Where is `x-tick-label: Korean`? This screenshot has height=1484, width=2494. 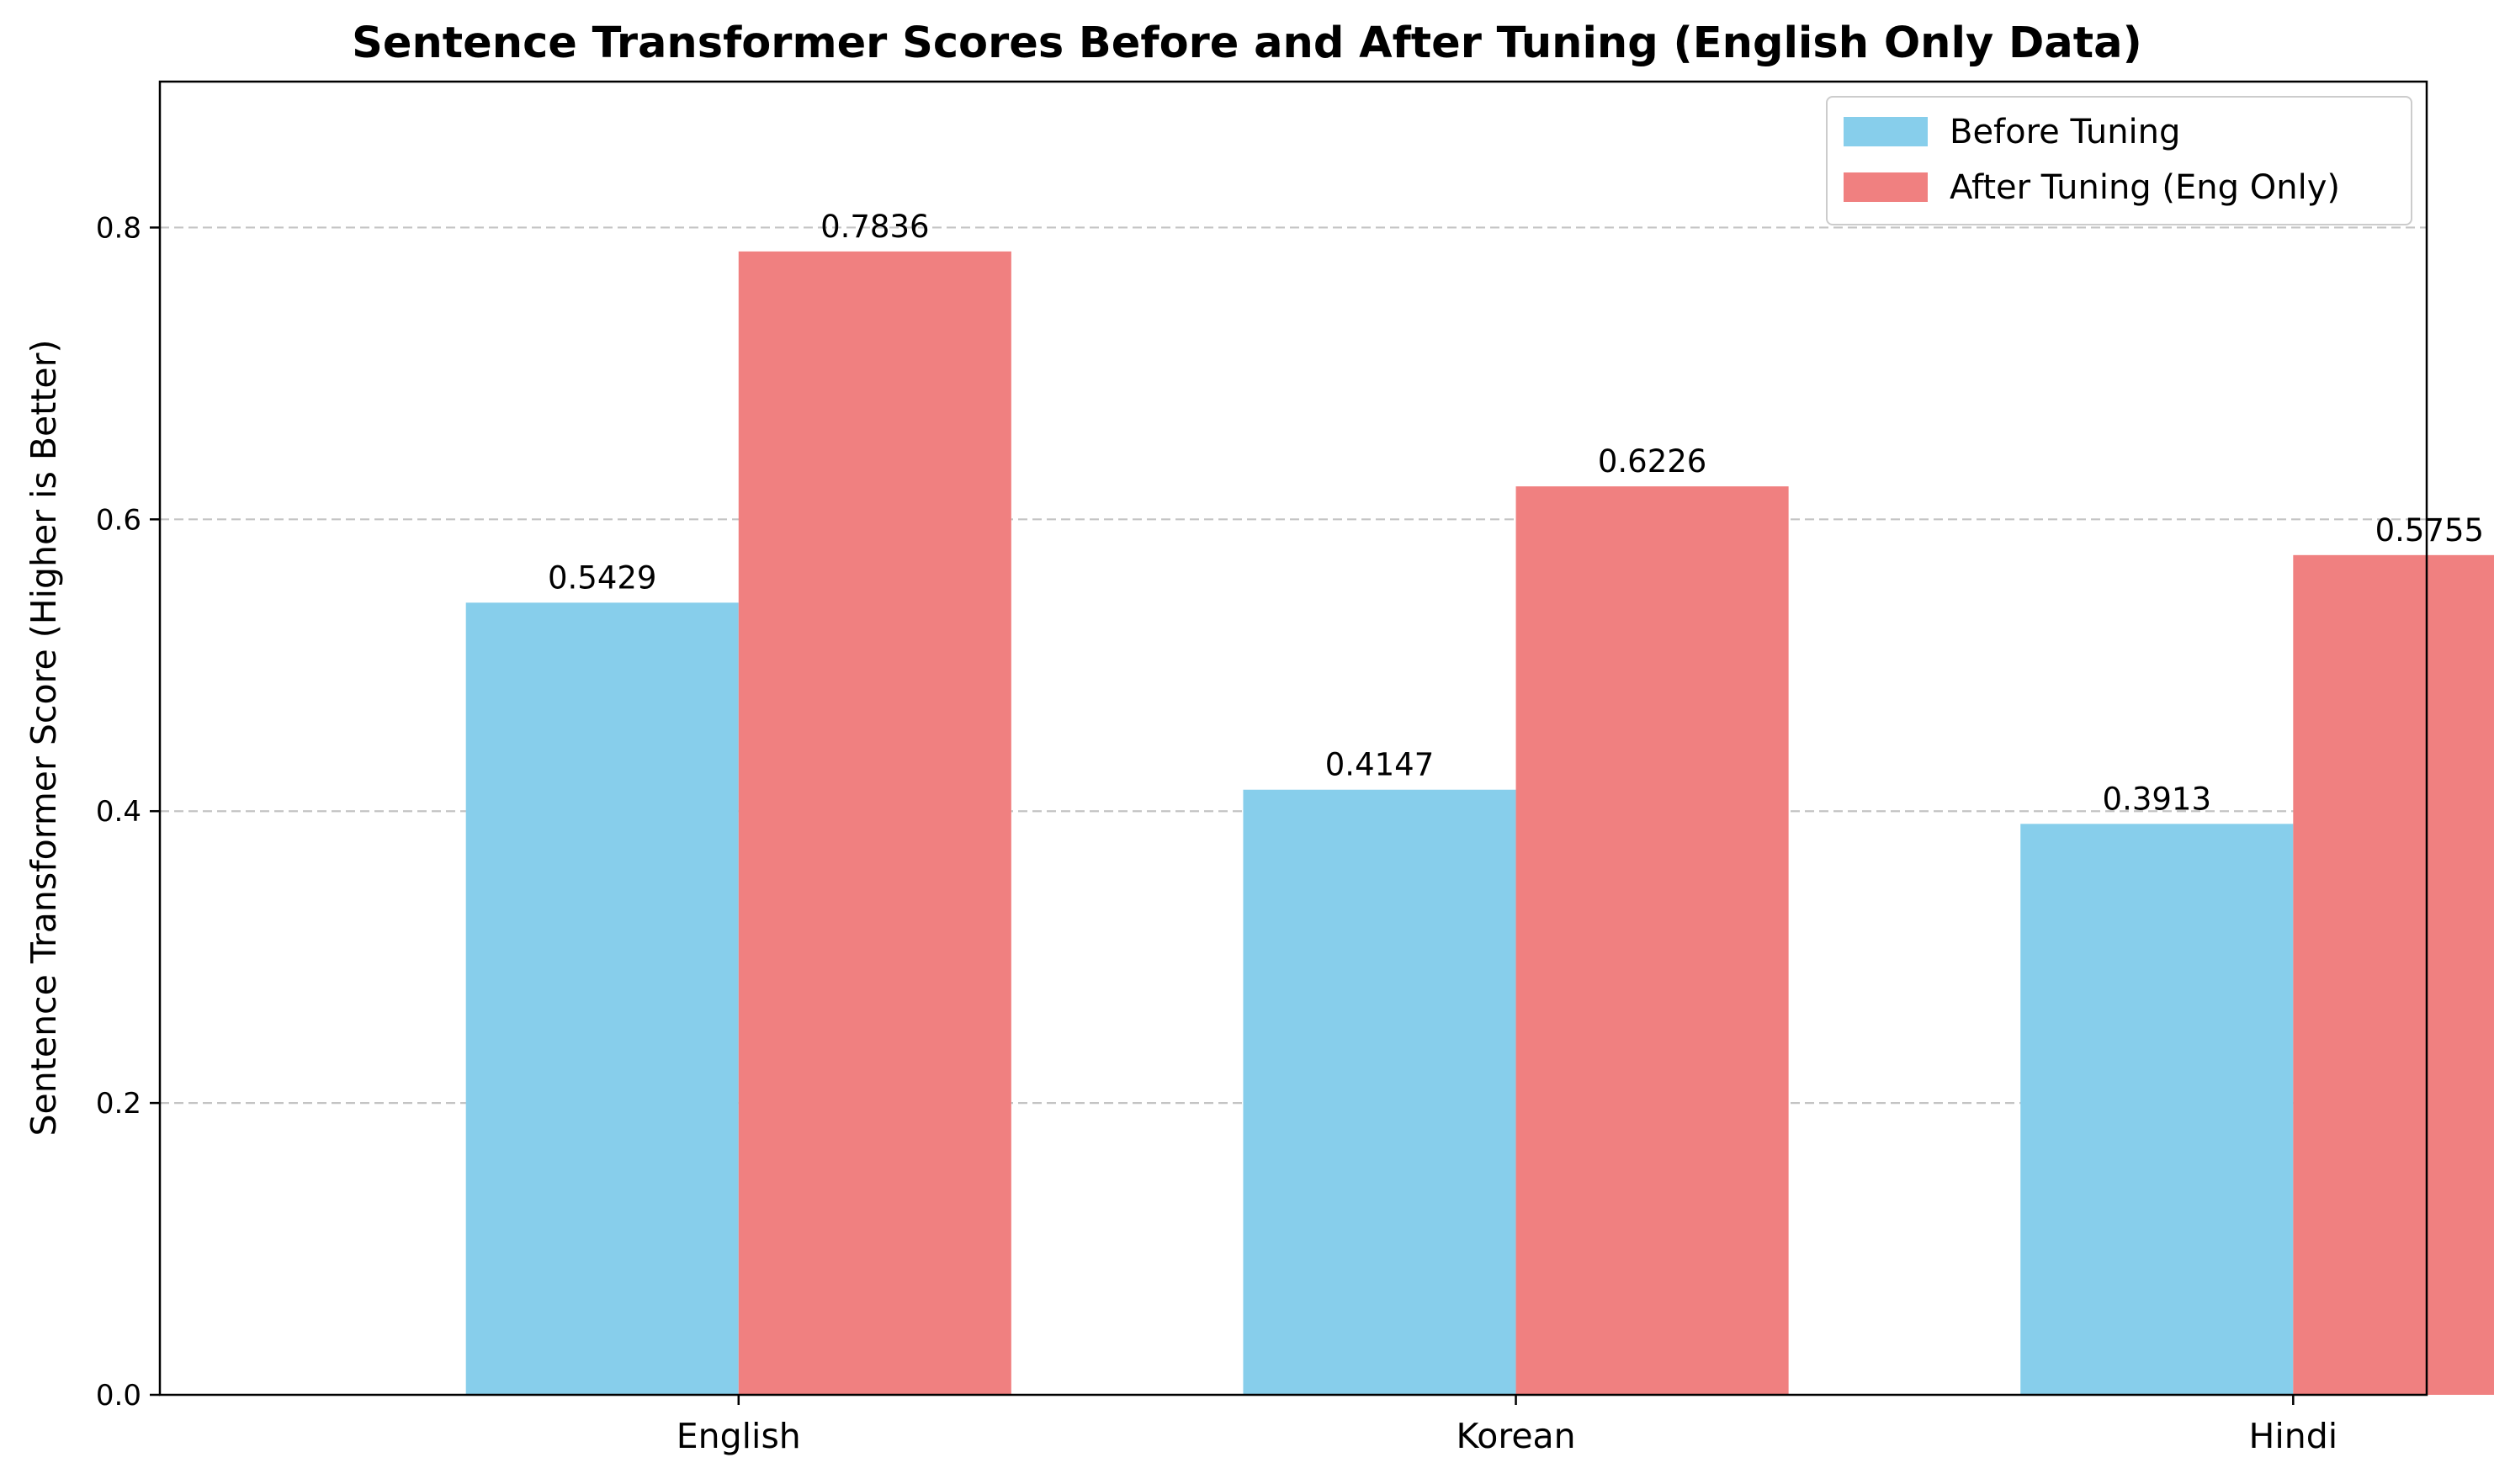
x-tick-label: Korean is located at coordinates (1516, 1436).